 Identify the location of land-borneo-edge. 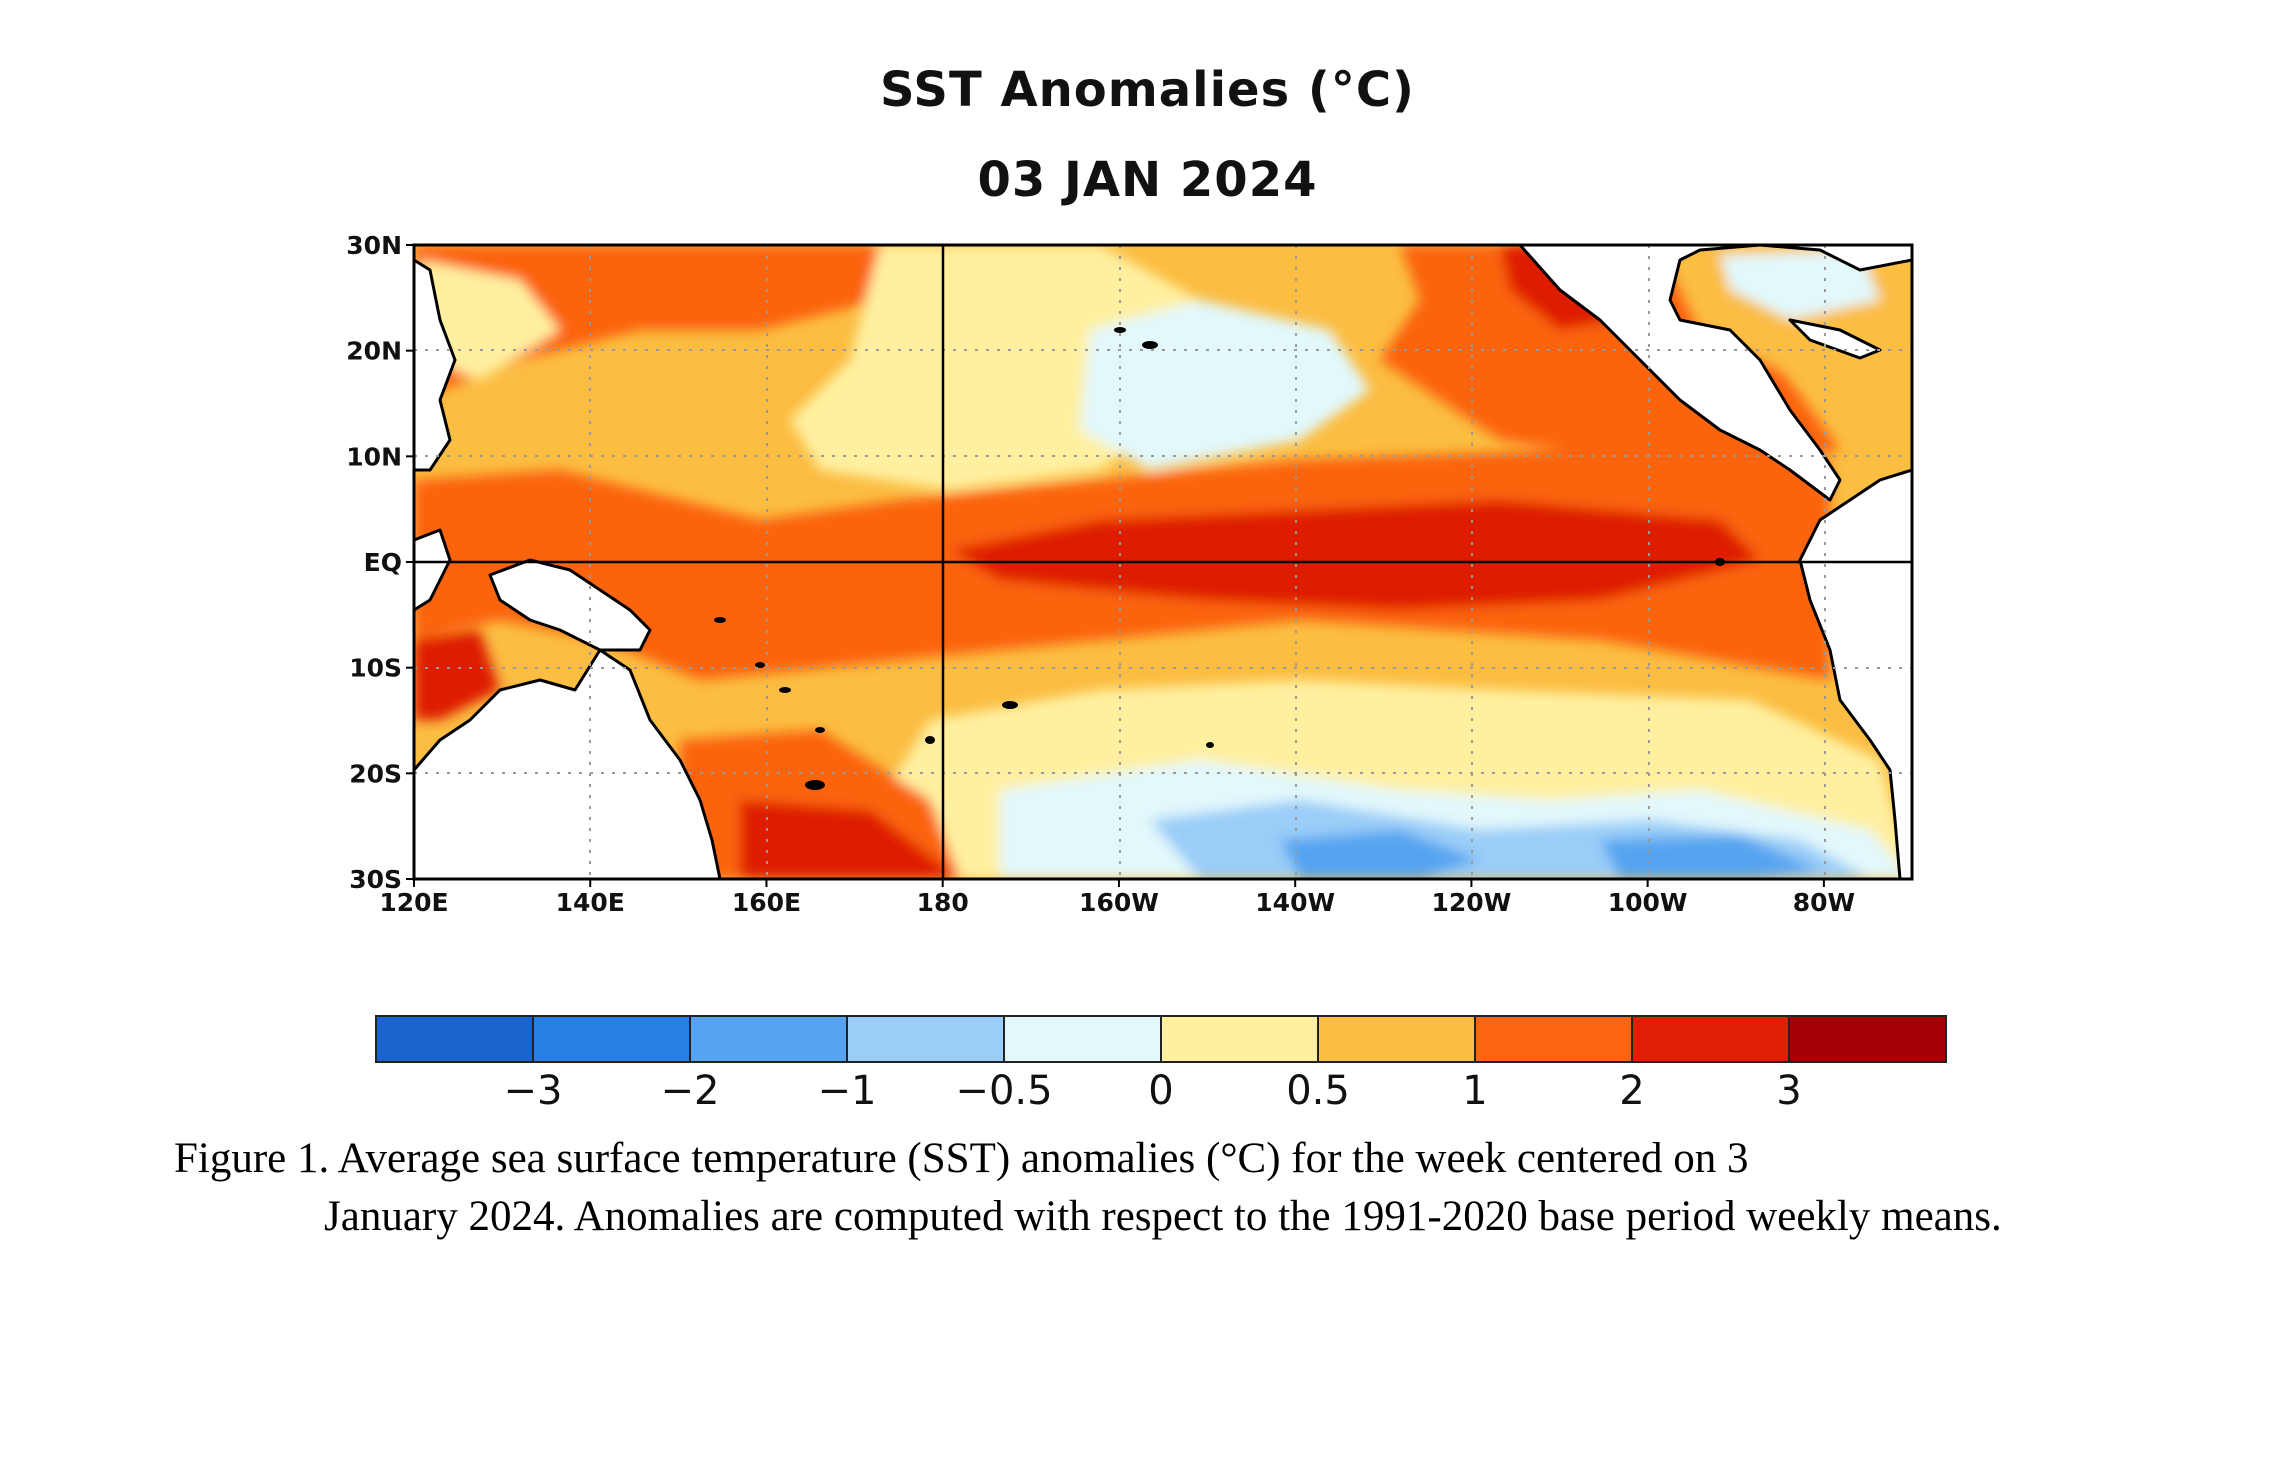
(433, 570).